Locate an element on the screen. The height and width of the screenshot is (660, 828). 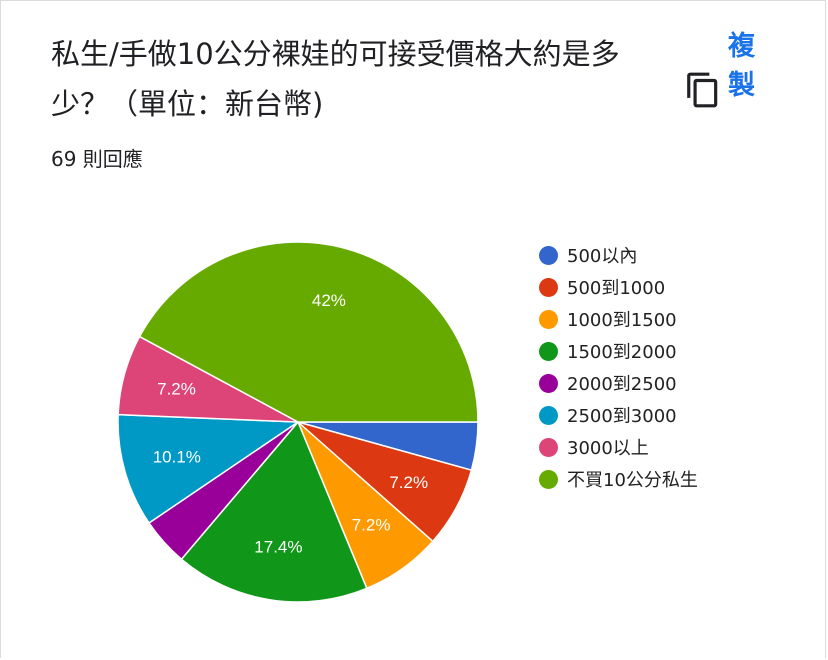
legend-item: 不買10公分私生 is located at coordinates (618, 479).